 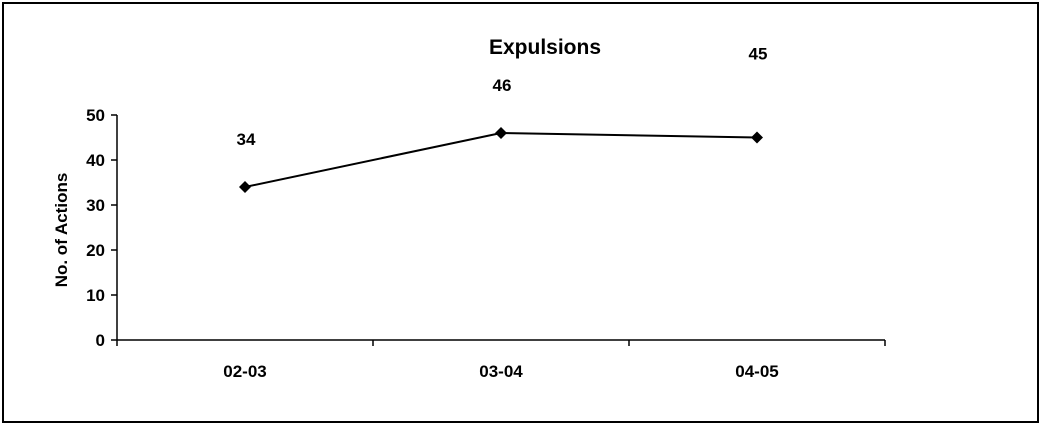 I want to click on y-tick-label: 30, so click(x=95, y=205).